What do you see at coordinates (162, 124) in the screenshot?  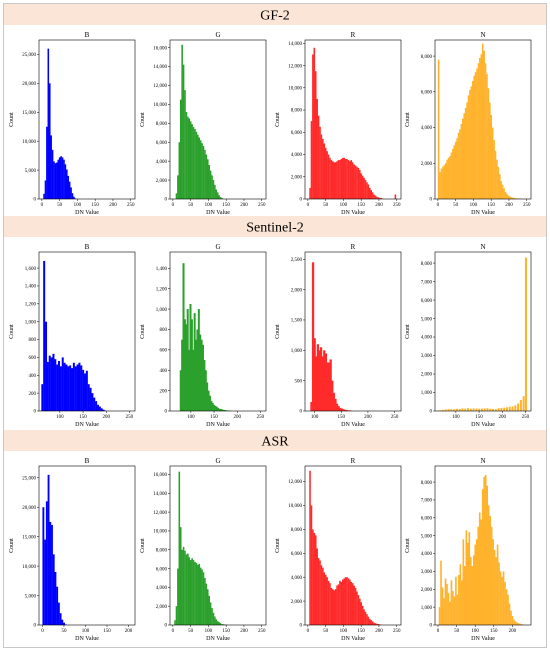 I see `y-tick-label: 8,000` at bounding box center [162, 124].